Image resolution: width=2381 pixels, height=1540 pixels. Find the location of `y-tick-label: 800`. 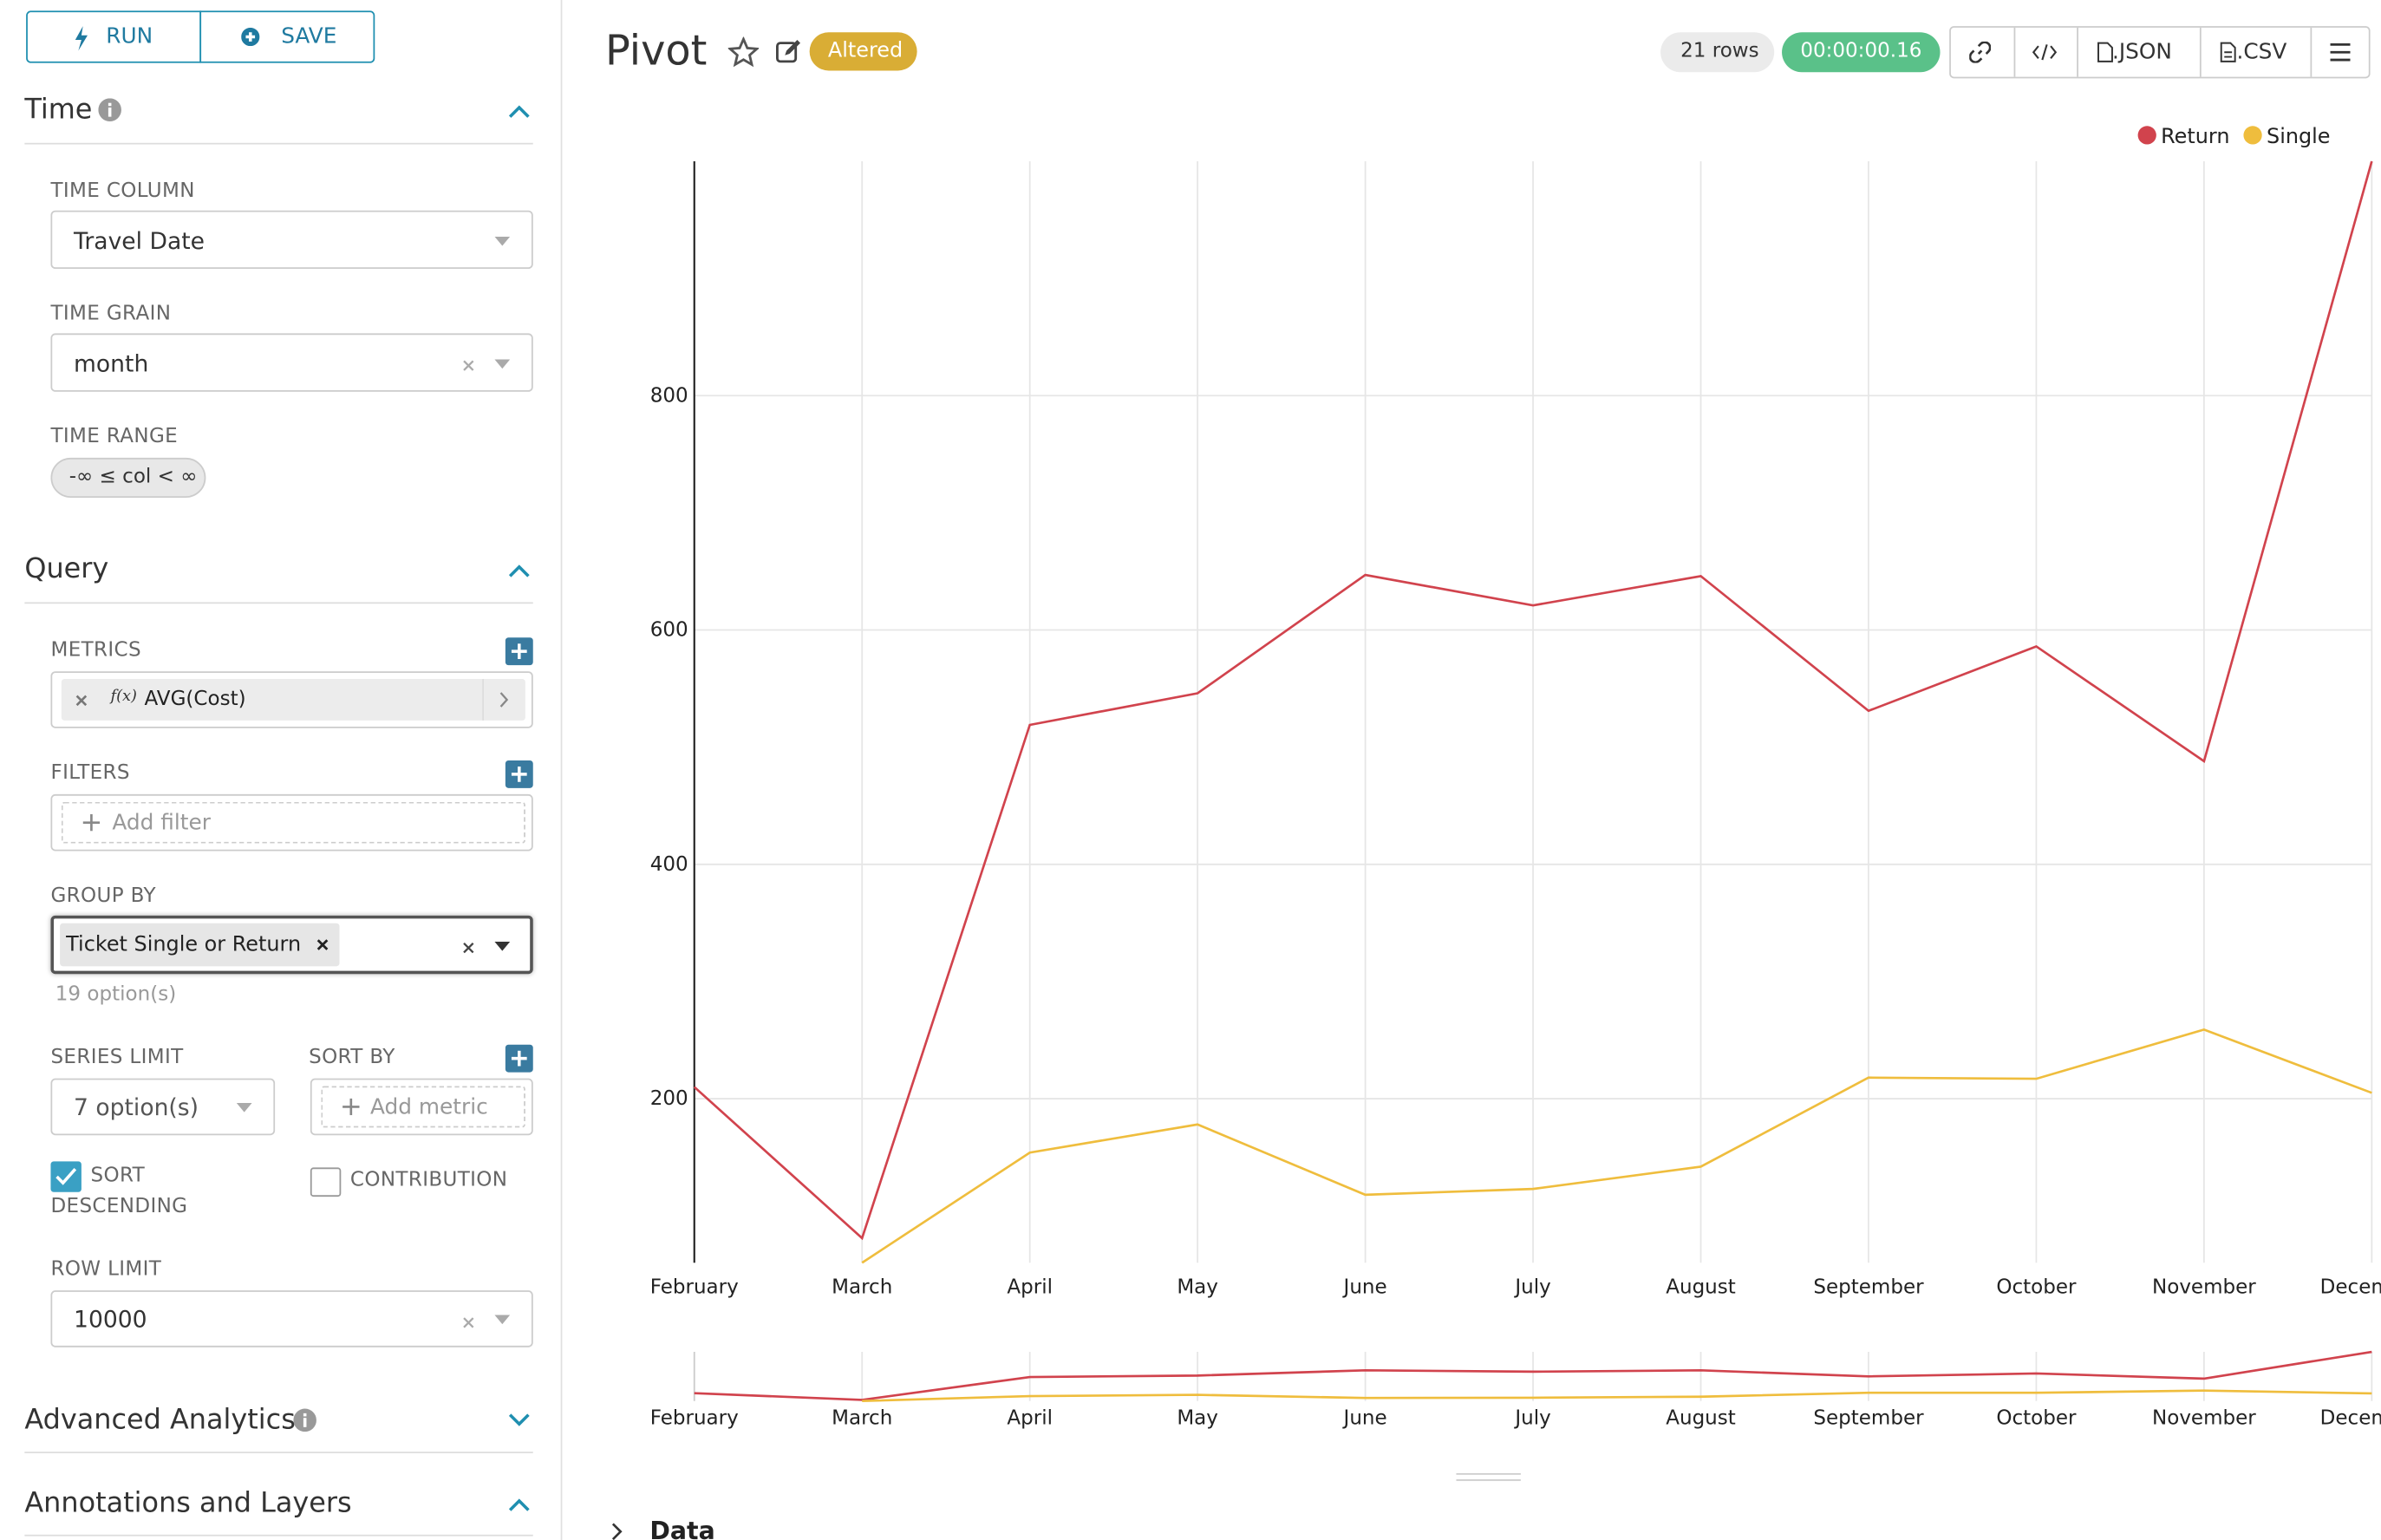

y-tick-label: 800 is located at coordinates (669, 395).